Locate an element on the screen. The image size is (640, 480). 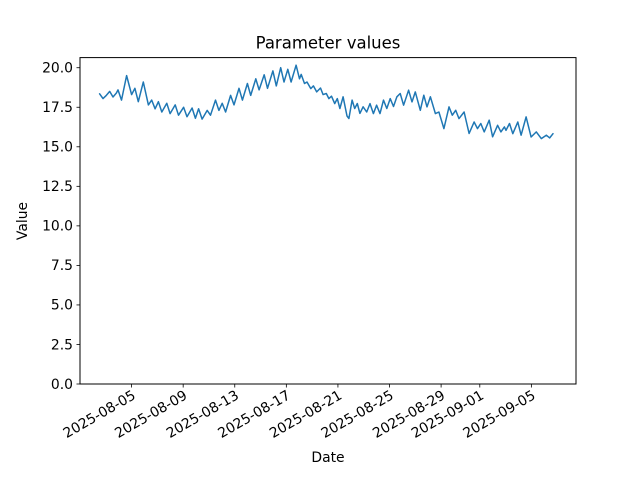
chart-title: Parameter values is located at coordinates (328, 43).